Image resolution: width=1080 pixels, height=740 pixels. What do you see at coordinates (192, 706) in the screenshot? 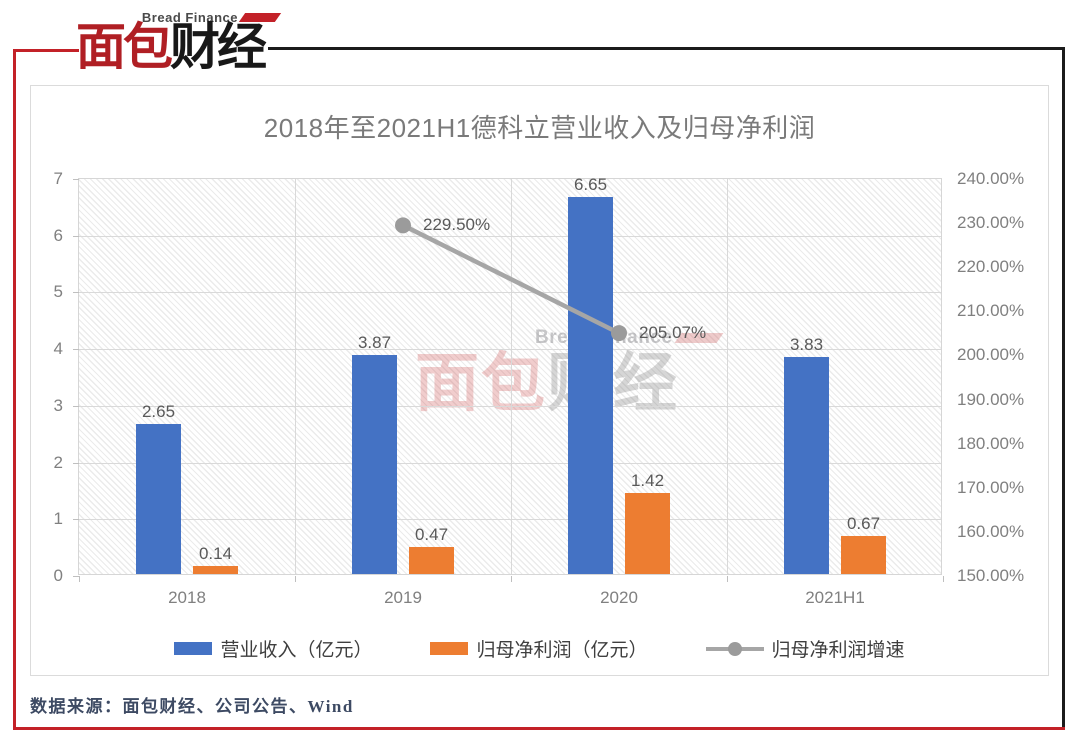
I see `data-source-note: 数据来源：面包财经、公司公告、Wind` at bounding box center [192, 706].